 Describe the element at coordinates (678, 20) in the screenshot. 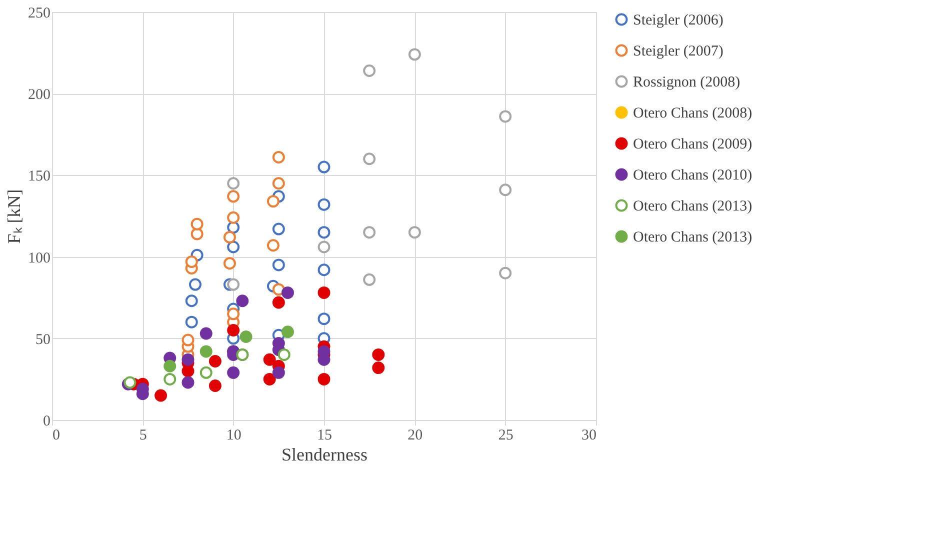

I see `legend-label: Steigler (2006)` at that location.